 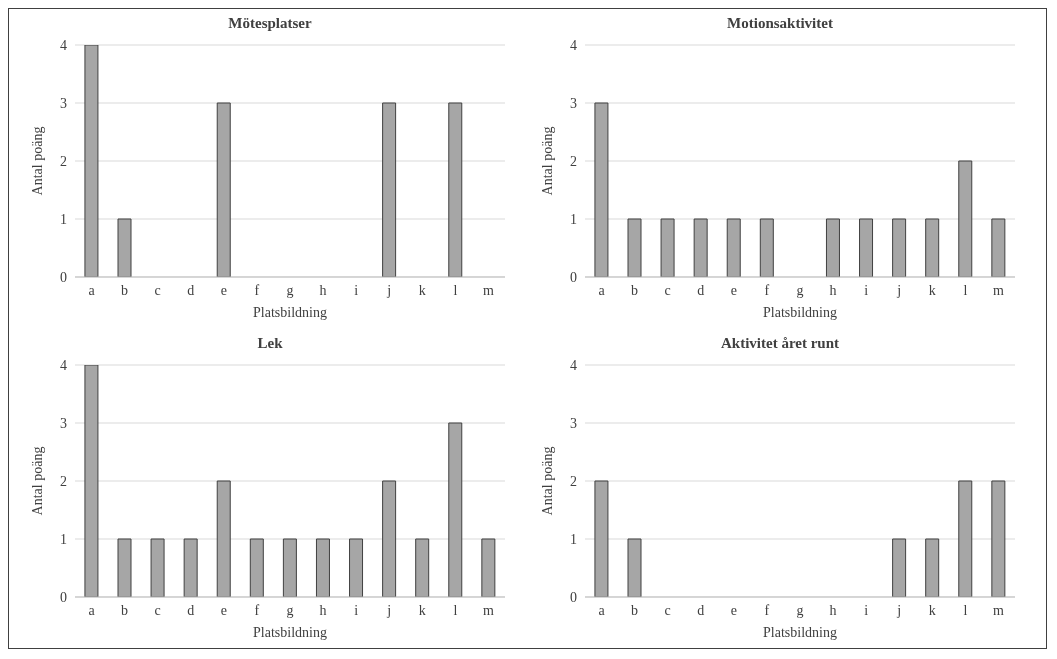 I want to click on chart-title: Mötesplatser, so click(x=270, y=23).